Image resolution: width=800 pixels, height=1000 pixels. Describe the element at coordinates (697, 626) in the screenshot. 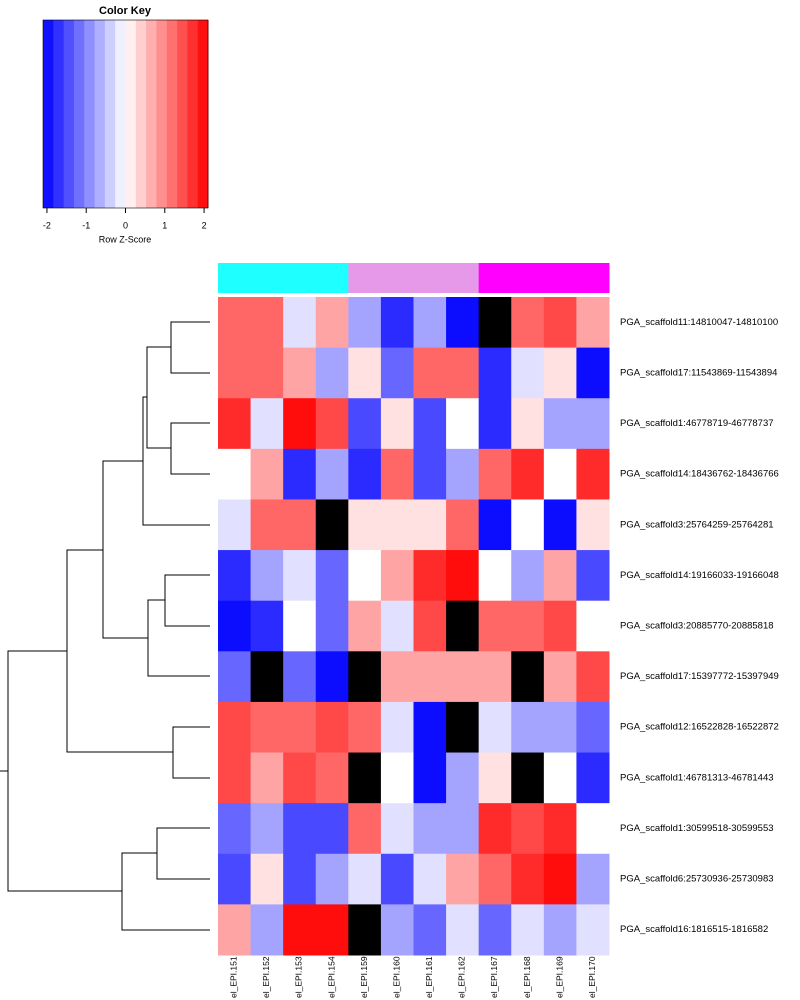

I see `row-label: PGA_scaffold3:20885770-20885818` at that location.